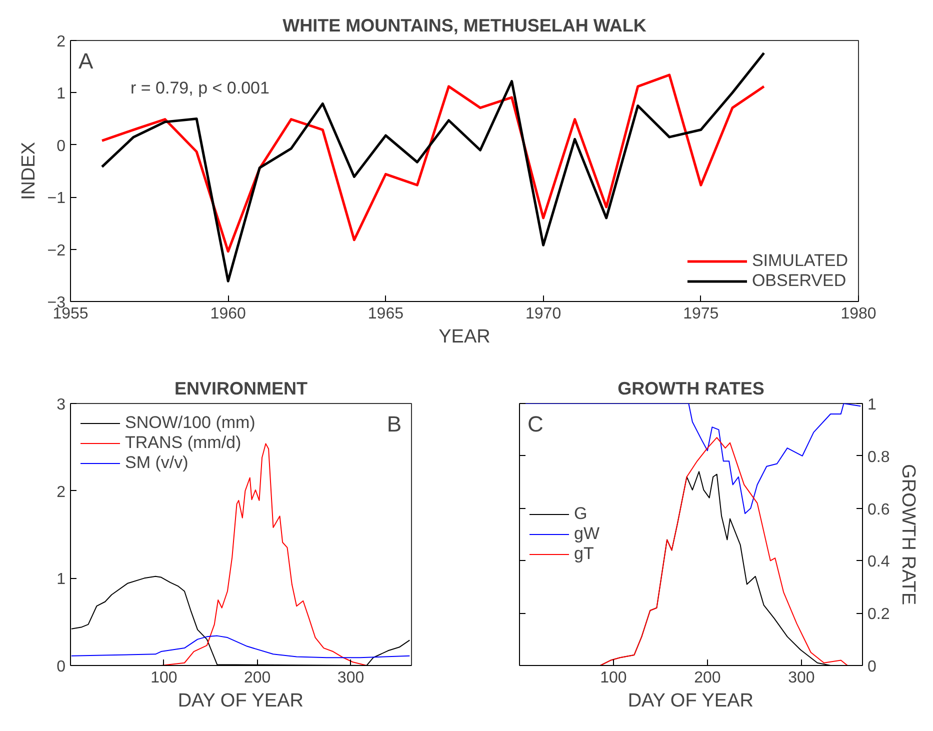  Describe the element at coordinates (386, 314) in the screenshot. I see `x-tick-label: 1965` at that location.